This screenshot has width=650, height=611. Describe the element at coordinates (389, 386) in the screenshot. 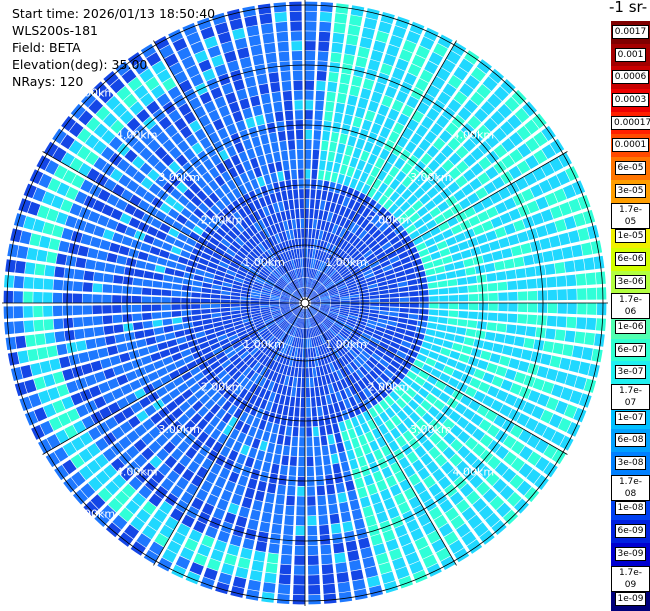

I see `range-ring-label: 2.00km` at that location.